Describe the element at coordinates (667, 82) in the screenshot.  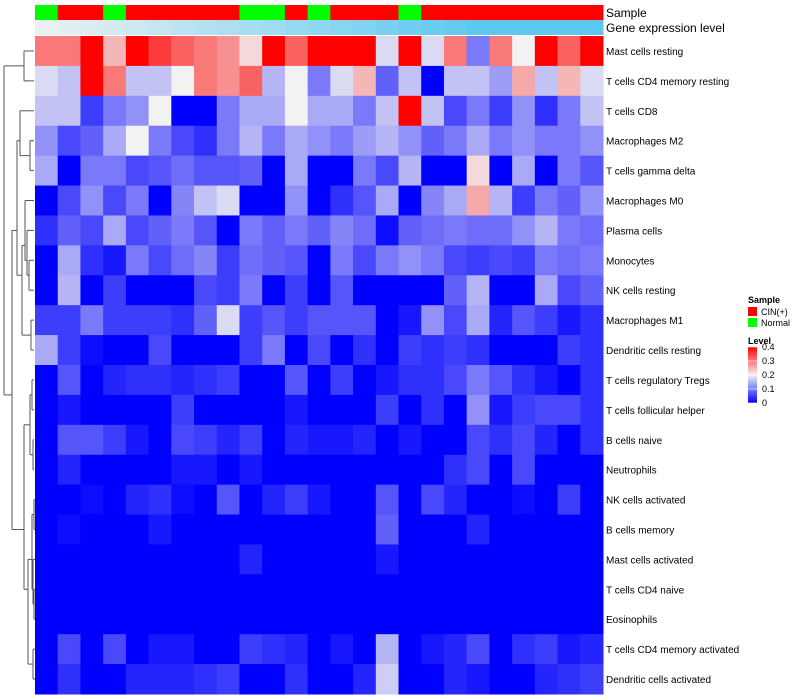
I see `row-label: T cells CD4 memory resting` at that location.